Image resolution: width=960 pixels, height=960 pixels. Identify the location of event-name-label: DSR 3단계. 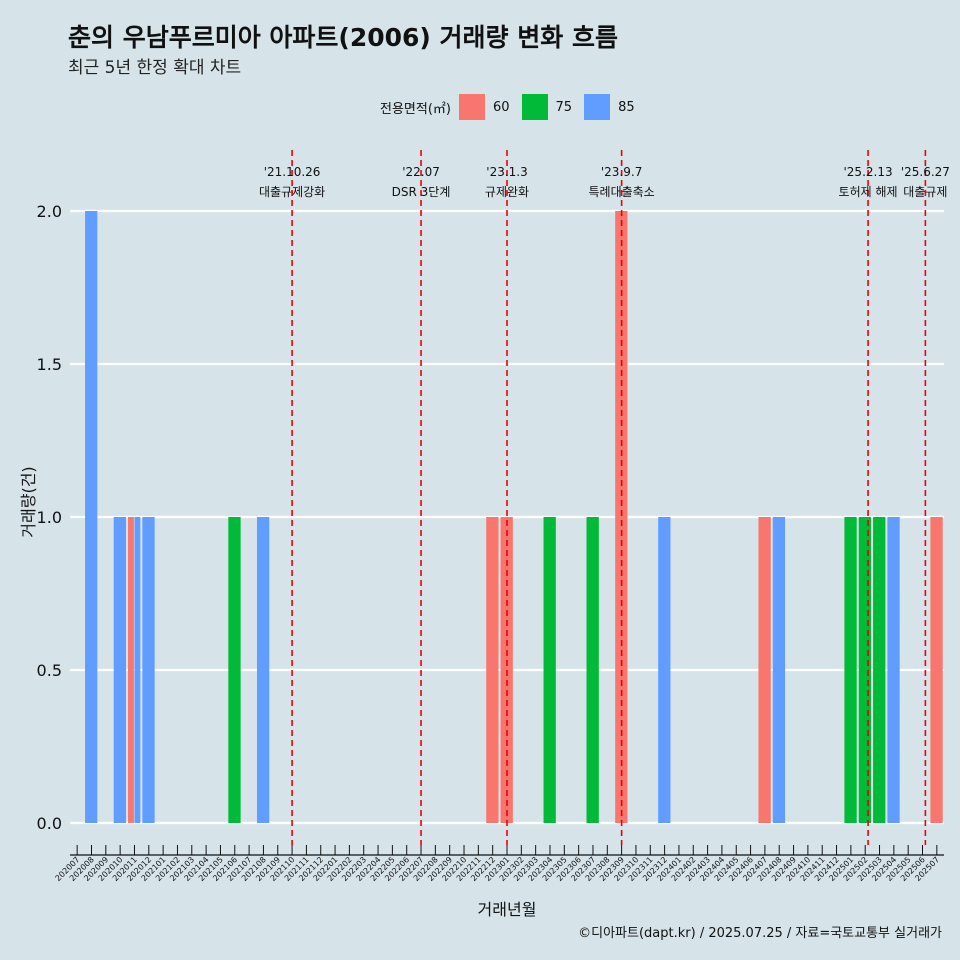
(421, 192).